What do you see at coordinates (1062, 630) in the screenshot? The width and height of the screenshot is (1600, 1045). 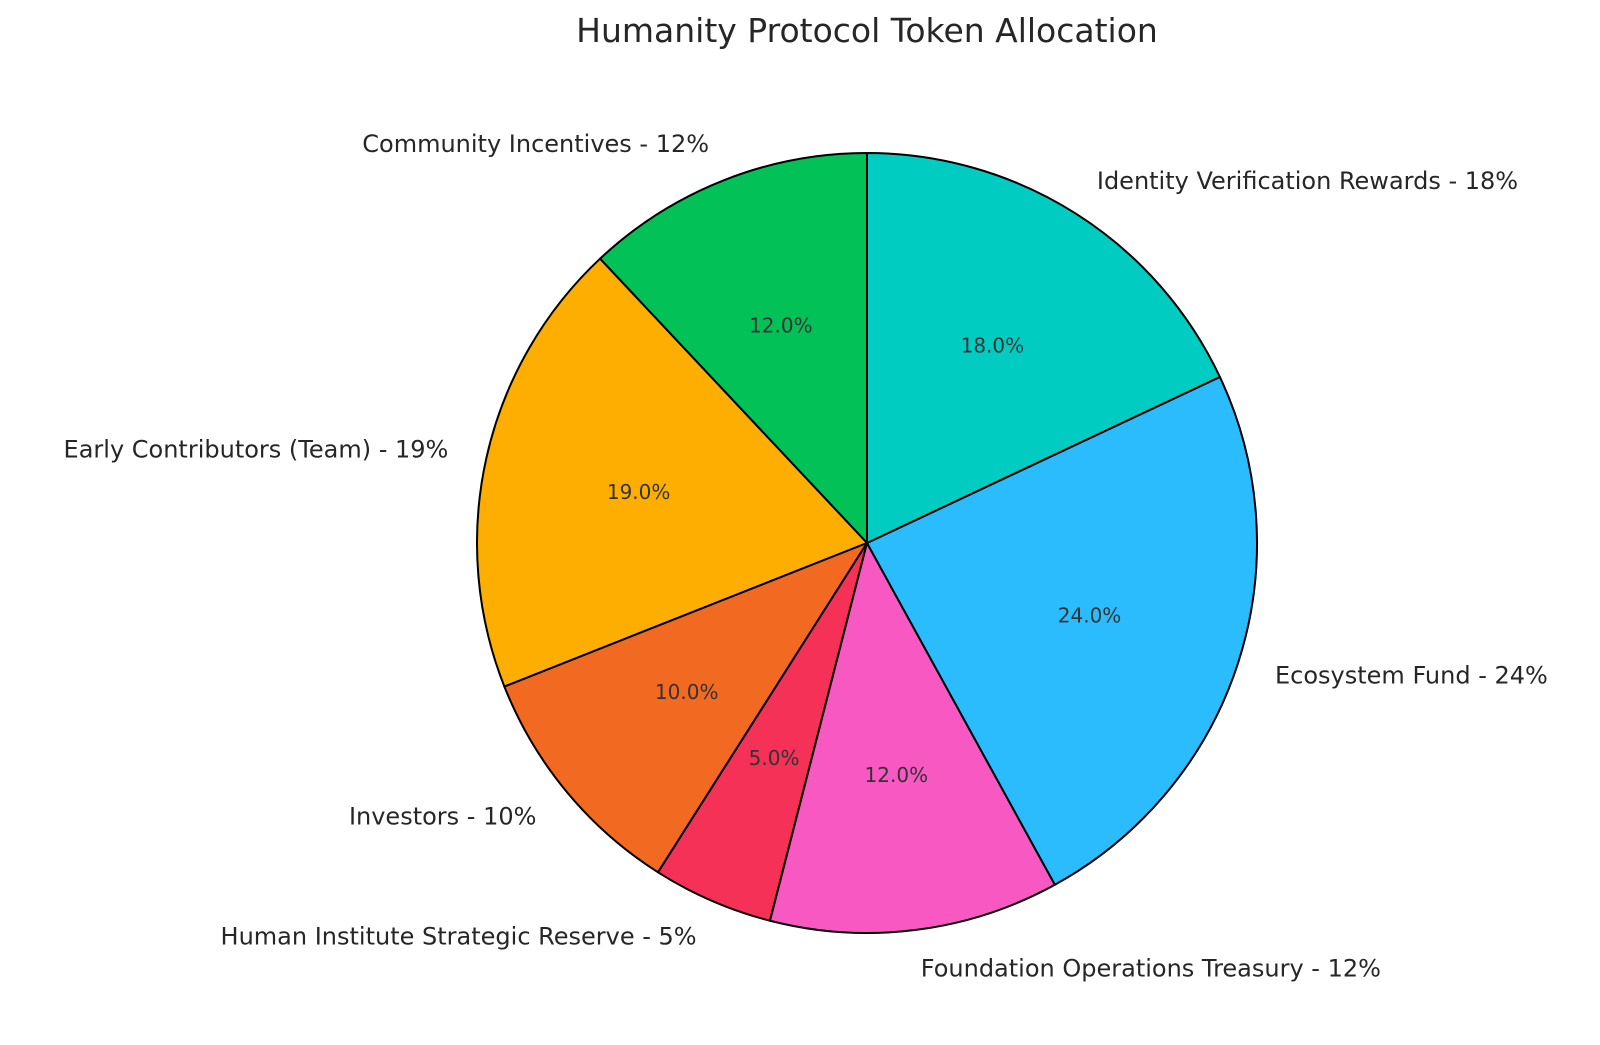 I see `pie-slice-ecosystem-fund` at bounding box center [1062, 630].